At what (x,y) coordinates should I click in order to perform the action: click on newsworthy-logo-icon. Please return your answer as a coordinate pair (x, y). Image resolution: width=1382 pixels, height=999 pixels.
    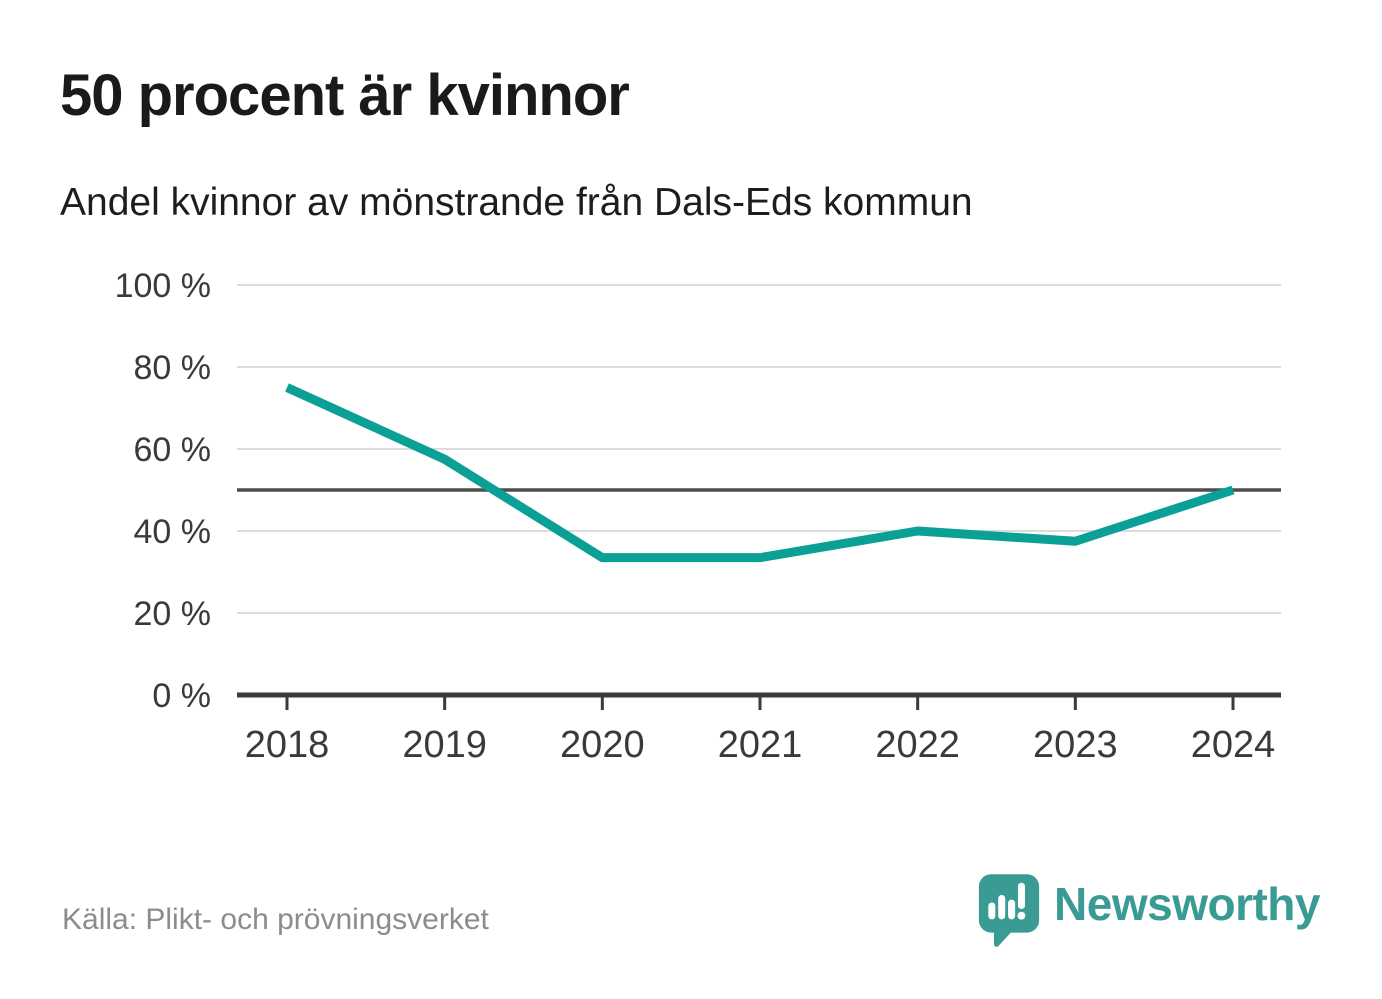
    Looking at the image, I should click on (1009, 910).